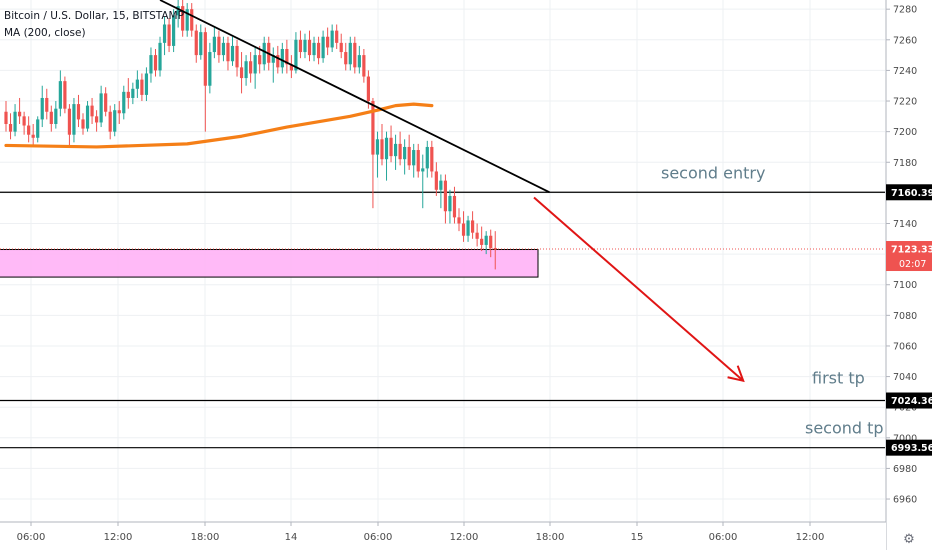  I want to click on countdown-text: 02:07, so click(912, 264).